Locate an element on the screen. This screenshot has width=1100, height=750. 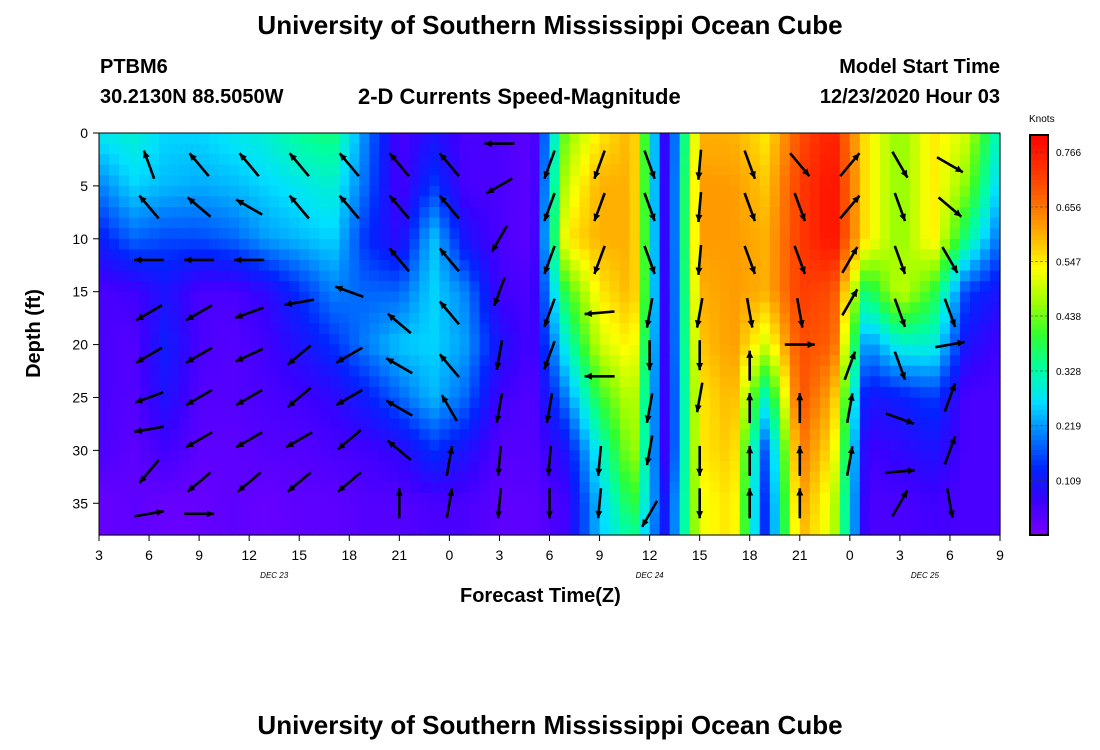
x-tick-label: 6 is located at coordinates (149, 555).